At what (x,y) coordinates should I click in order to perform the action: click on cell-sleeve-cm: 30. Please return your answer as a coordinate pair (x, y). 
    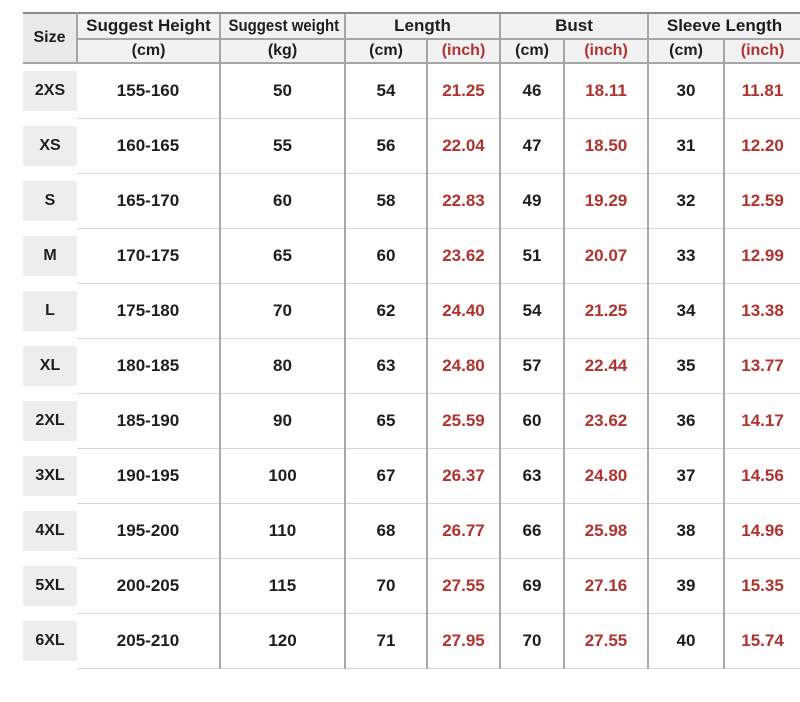
    Looking at the image, I should click on (685, 91).